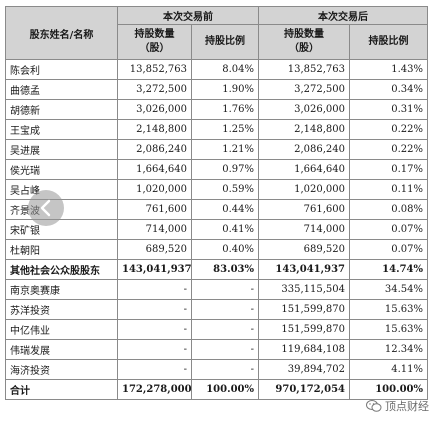 This screenshot has height=422, width=435. What do you see at coordinates (225, 389) in the screenshot?
I see `before-ratio-cell: 100.00%` at bounding box center [225, 389].